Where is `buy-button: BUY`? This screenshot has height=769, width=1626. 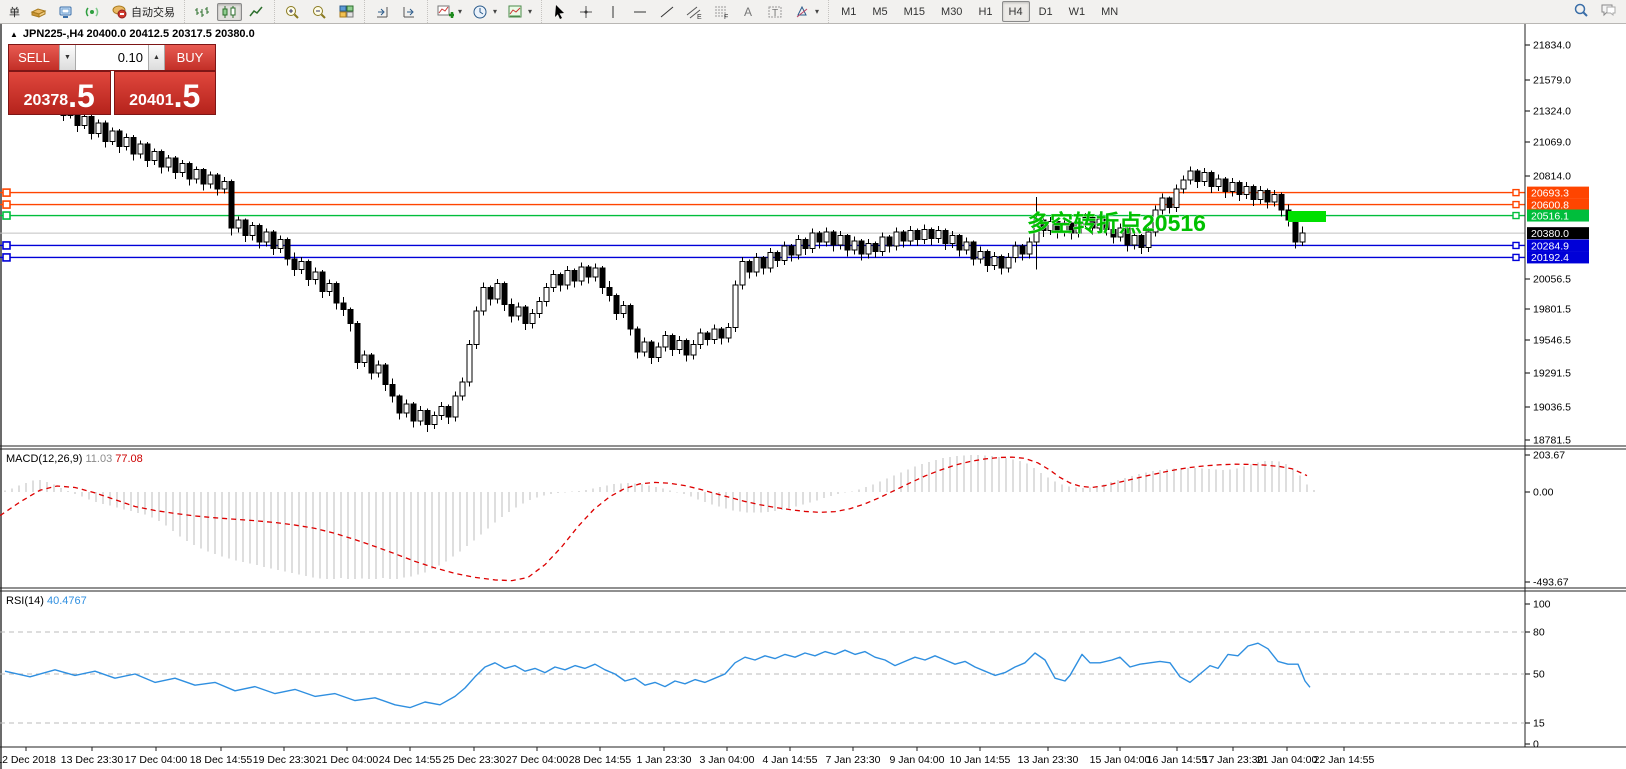
buy-button: BUY is located at coordinates (190, 57).